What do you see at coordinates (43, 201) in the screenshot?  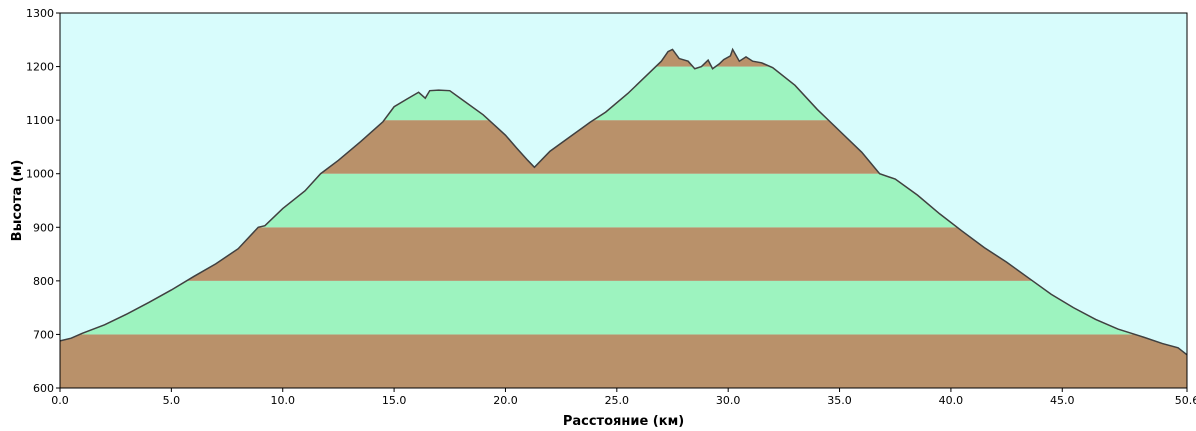 I see `y-axis: 600 700 800 900 1000 1100 1200 1300` at bounding box center [43, 201].